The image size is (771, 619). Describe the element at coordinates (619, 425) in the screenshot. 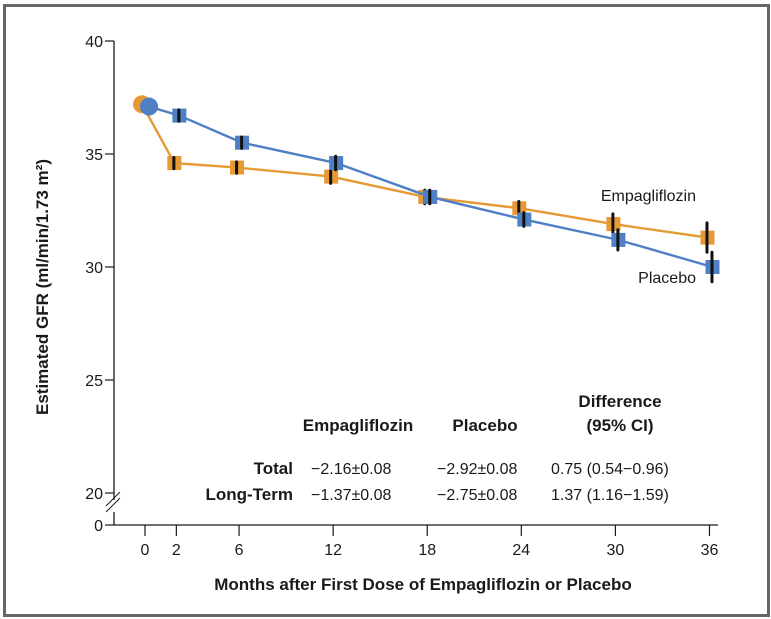

I see `table-header-ci: (95% CI)` at that location.